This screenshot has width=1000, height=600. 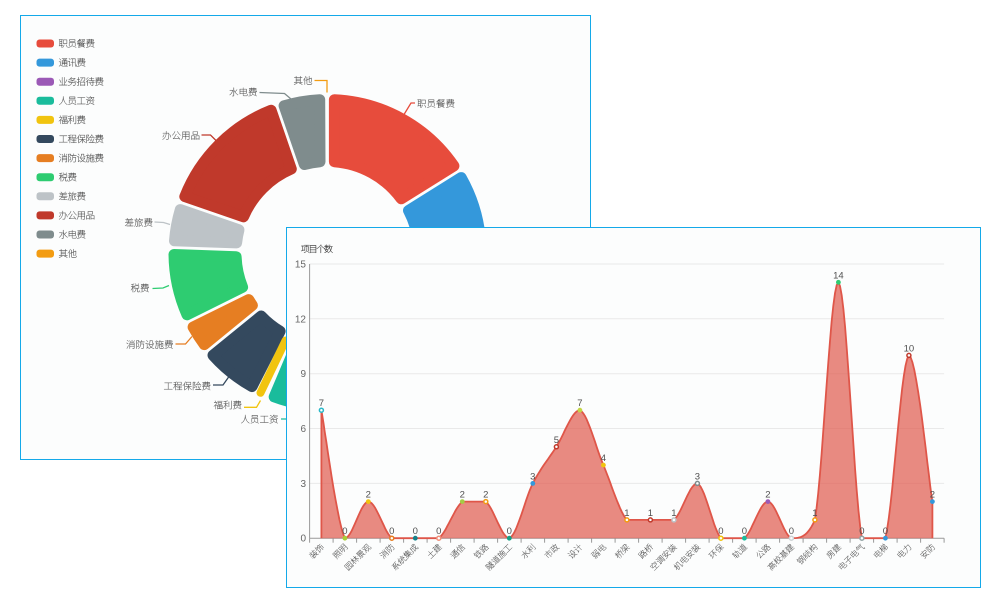 I want to click on svg-text: 10, so click(x=908, y=348).